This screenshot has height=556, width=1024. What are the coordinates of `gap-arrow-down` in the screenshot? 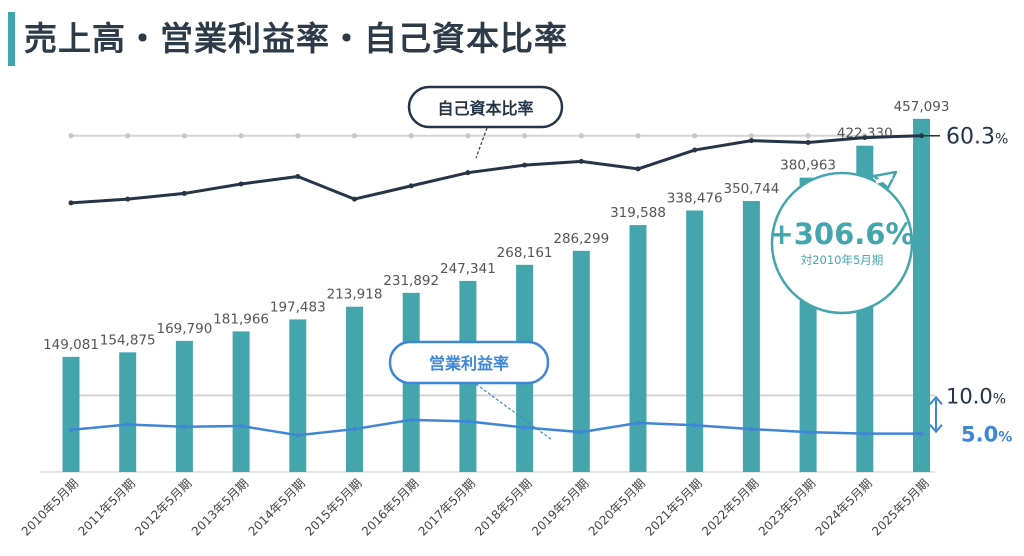 It's located at (936, 429).